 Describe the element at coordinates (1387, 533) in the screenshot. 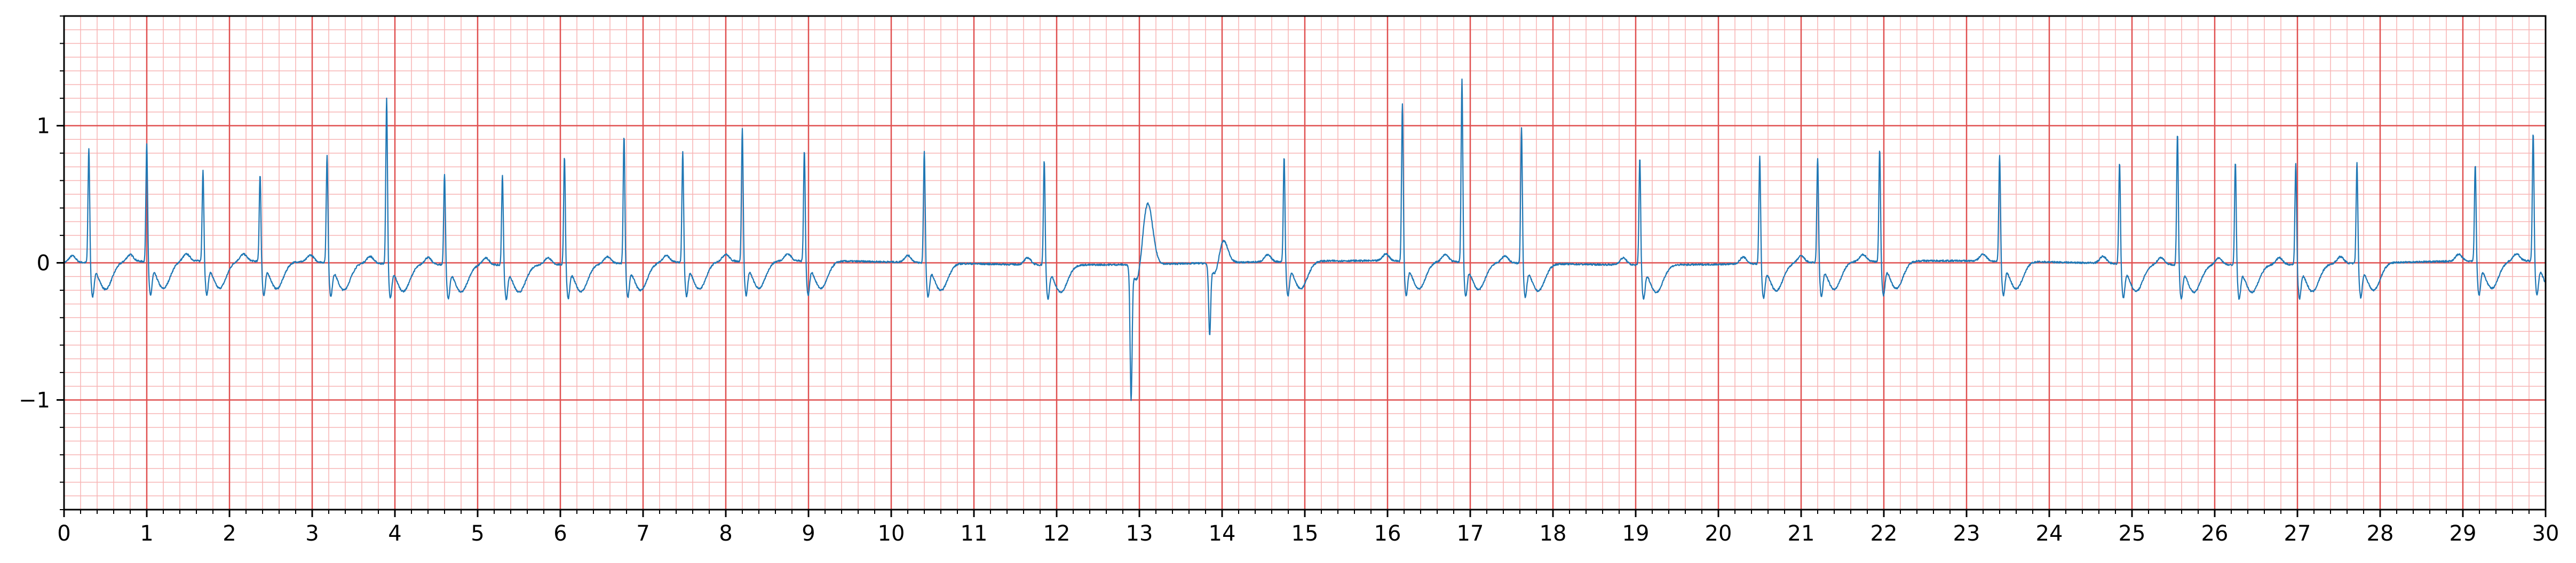

I see `x-tick-label: 16` at that location.